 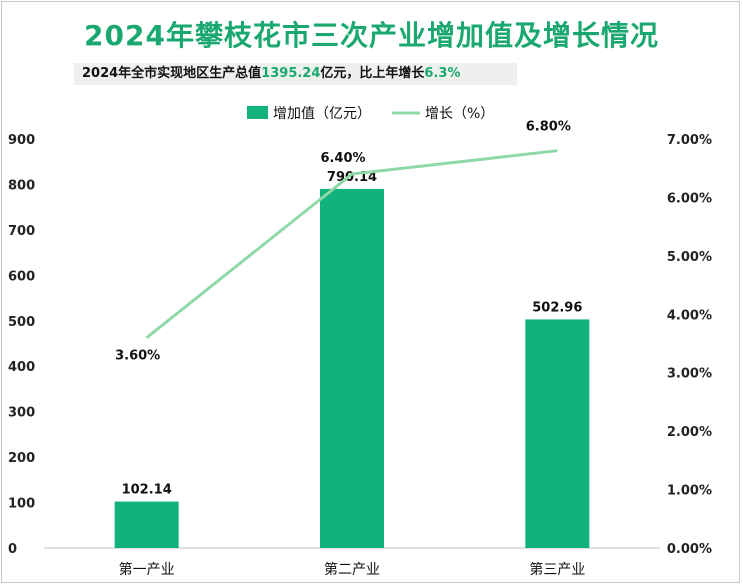 I want to click on right-tick-label: 0.00%, so click(x=689, y=549).